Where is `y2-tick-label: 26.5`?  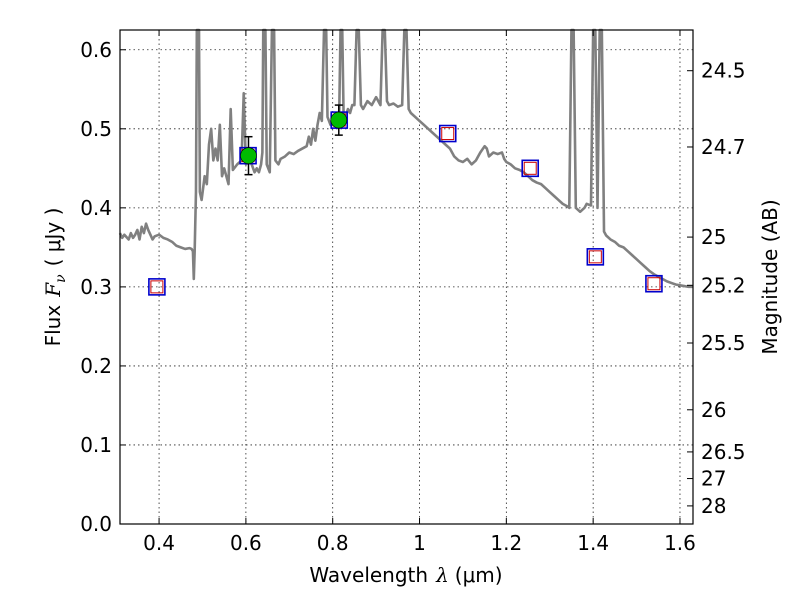
y2-tick-label: 26.5 is located at coordinates (723, 452).